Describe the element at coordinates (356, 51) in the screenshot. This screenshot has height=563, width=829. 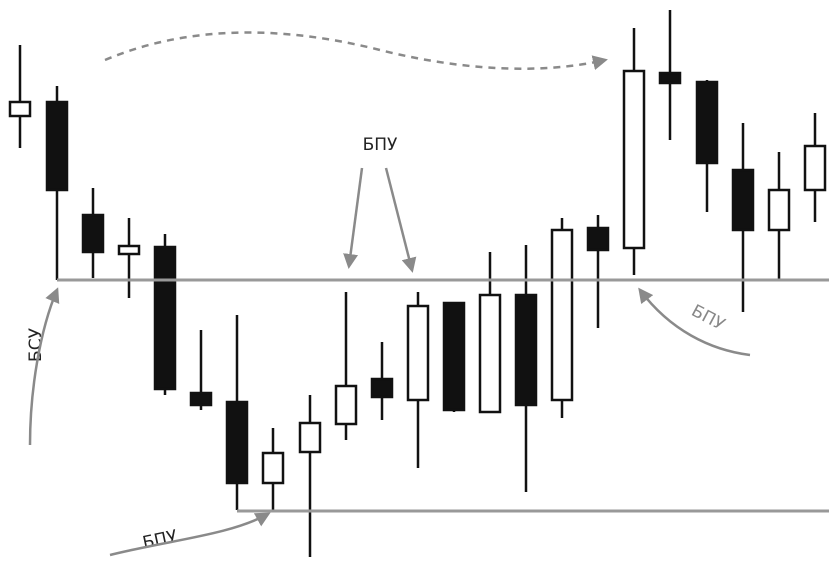
I see `dashed-arrow` at that location.